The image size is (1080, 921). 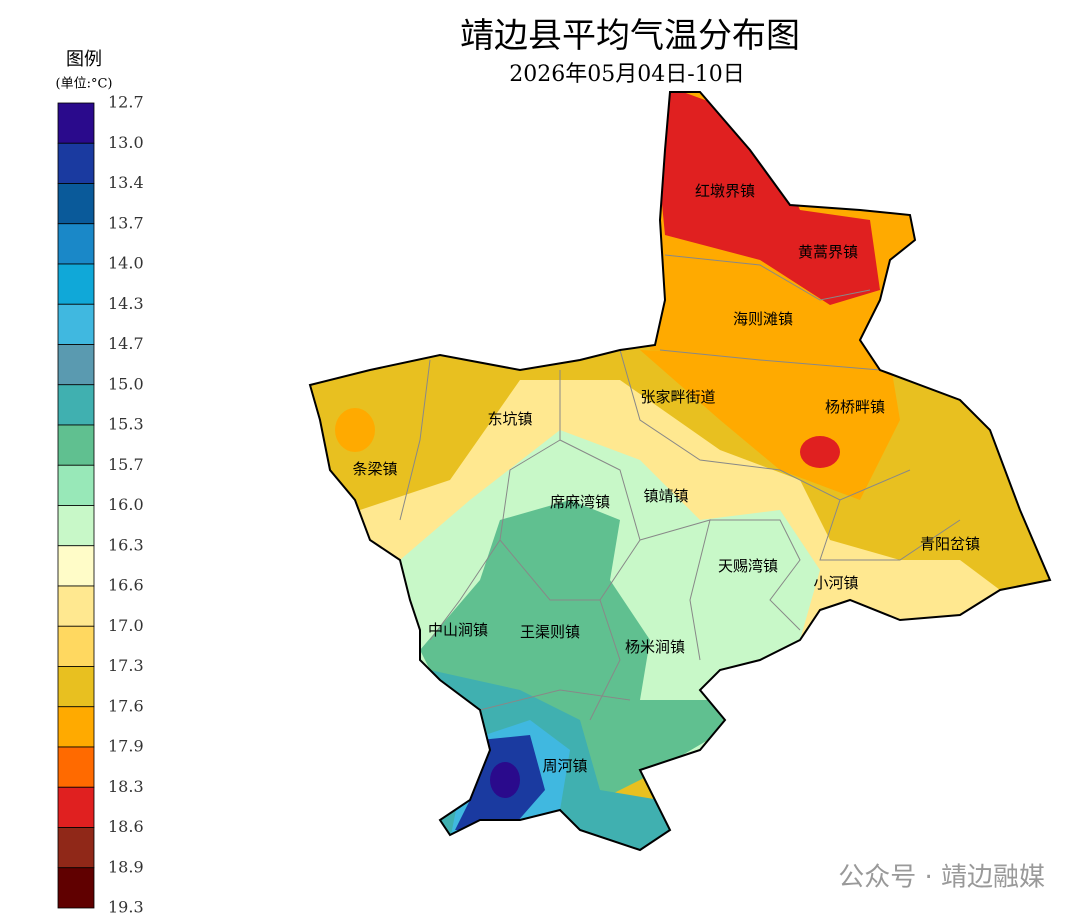 I want to click on town-label: 黄蒿界镇, so click(x=828, y=252).